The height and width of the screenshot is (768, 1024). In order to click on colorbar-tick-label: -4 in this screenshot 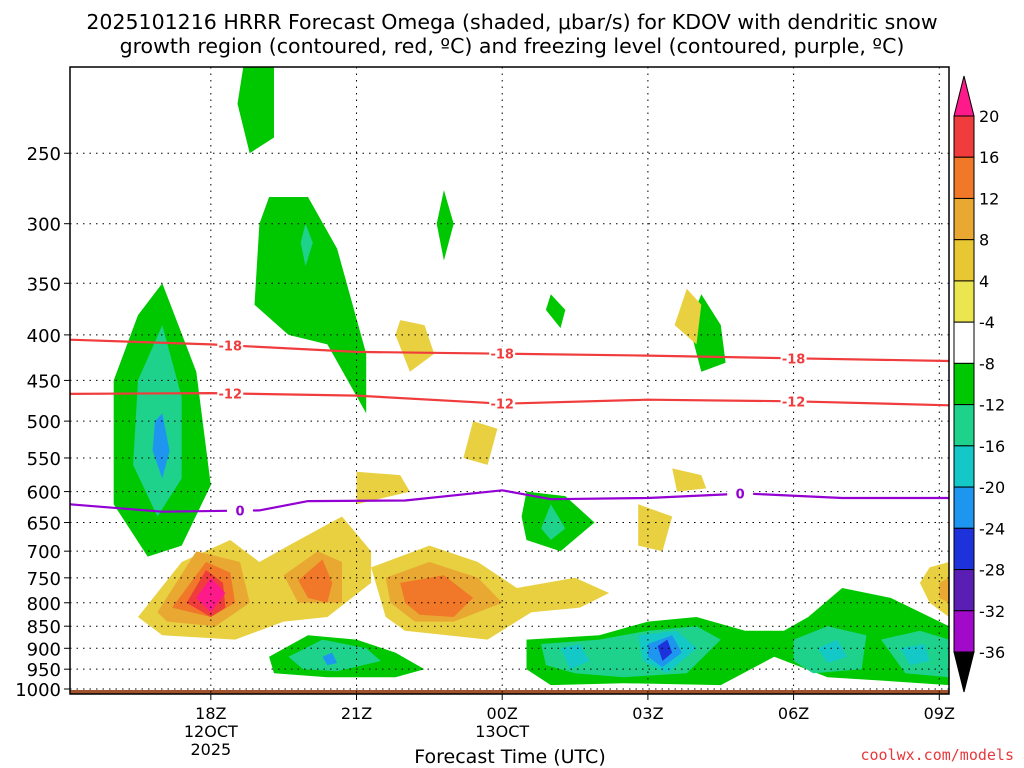, I will do `click(987, 322)`.